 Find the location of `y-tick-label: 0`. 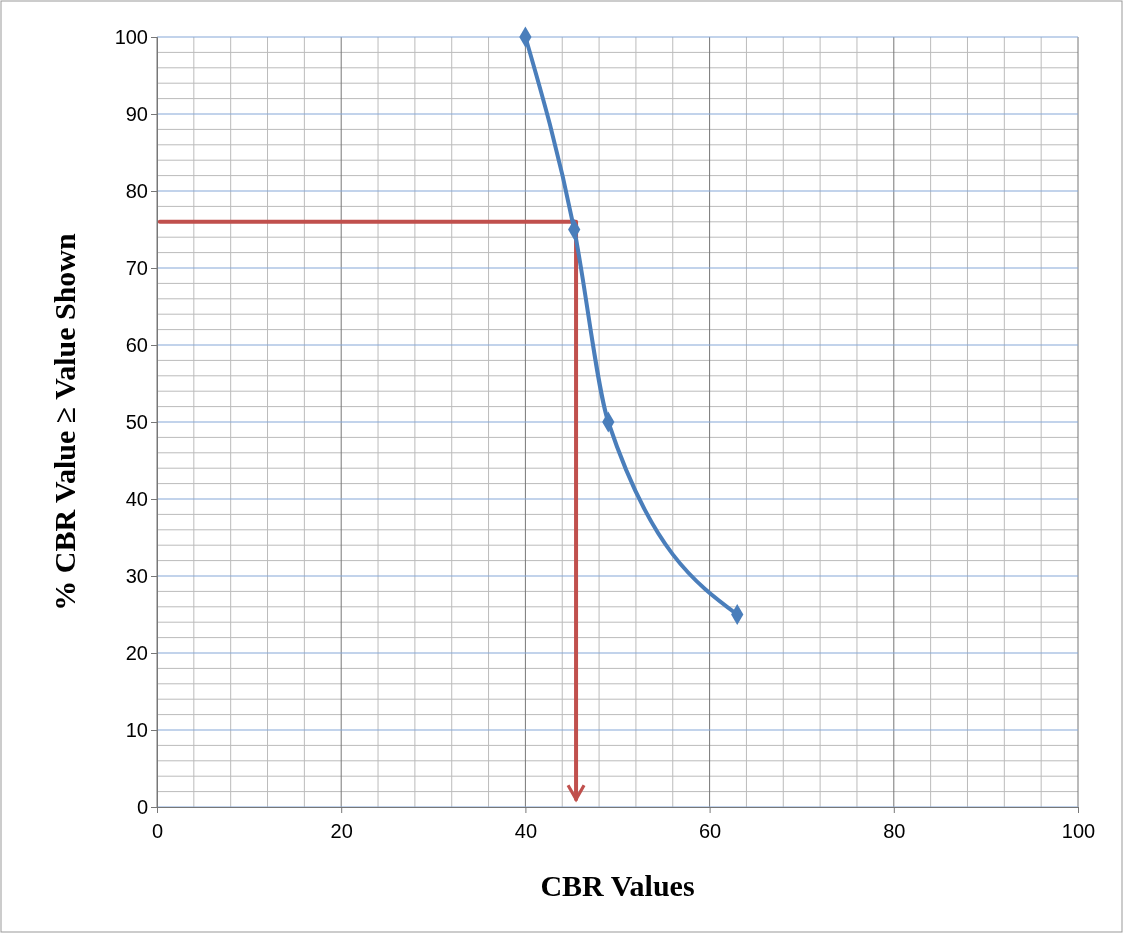

y-tick-label: 0 is located at coordinates (142, 806).